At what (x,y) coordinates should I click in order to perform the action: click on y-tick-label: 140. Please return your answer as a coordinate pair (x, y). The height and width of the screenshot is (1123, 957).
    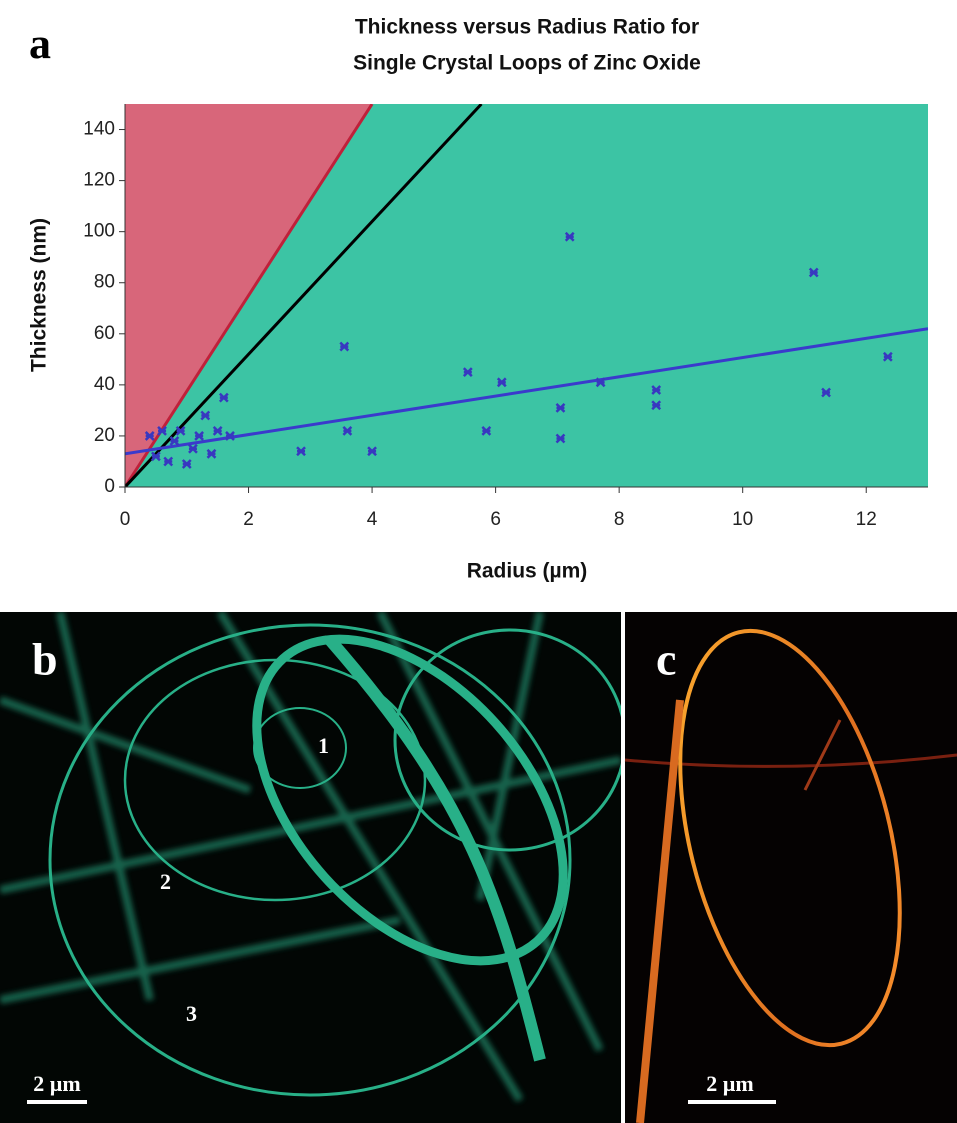
    Looking at the image, I should click on (99, 129).